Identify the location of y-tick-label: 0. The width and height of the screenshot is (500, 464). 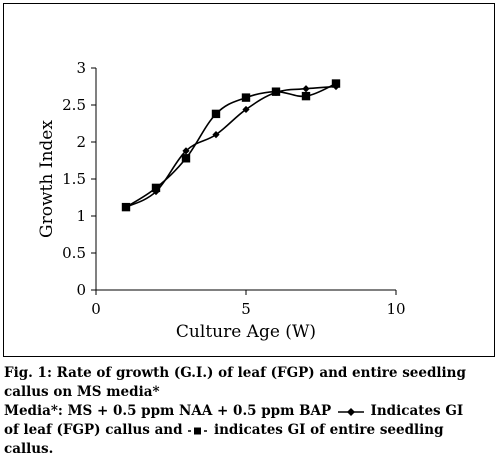
(81, 290).